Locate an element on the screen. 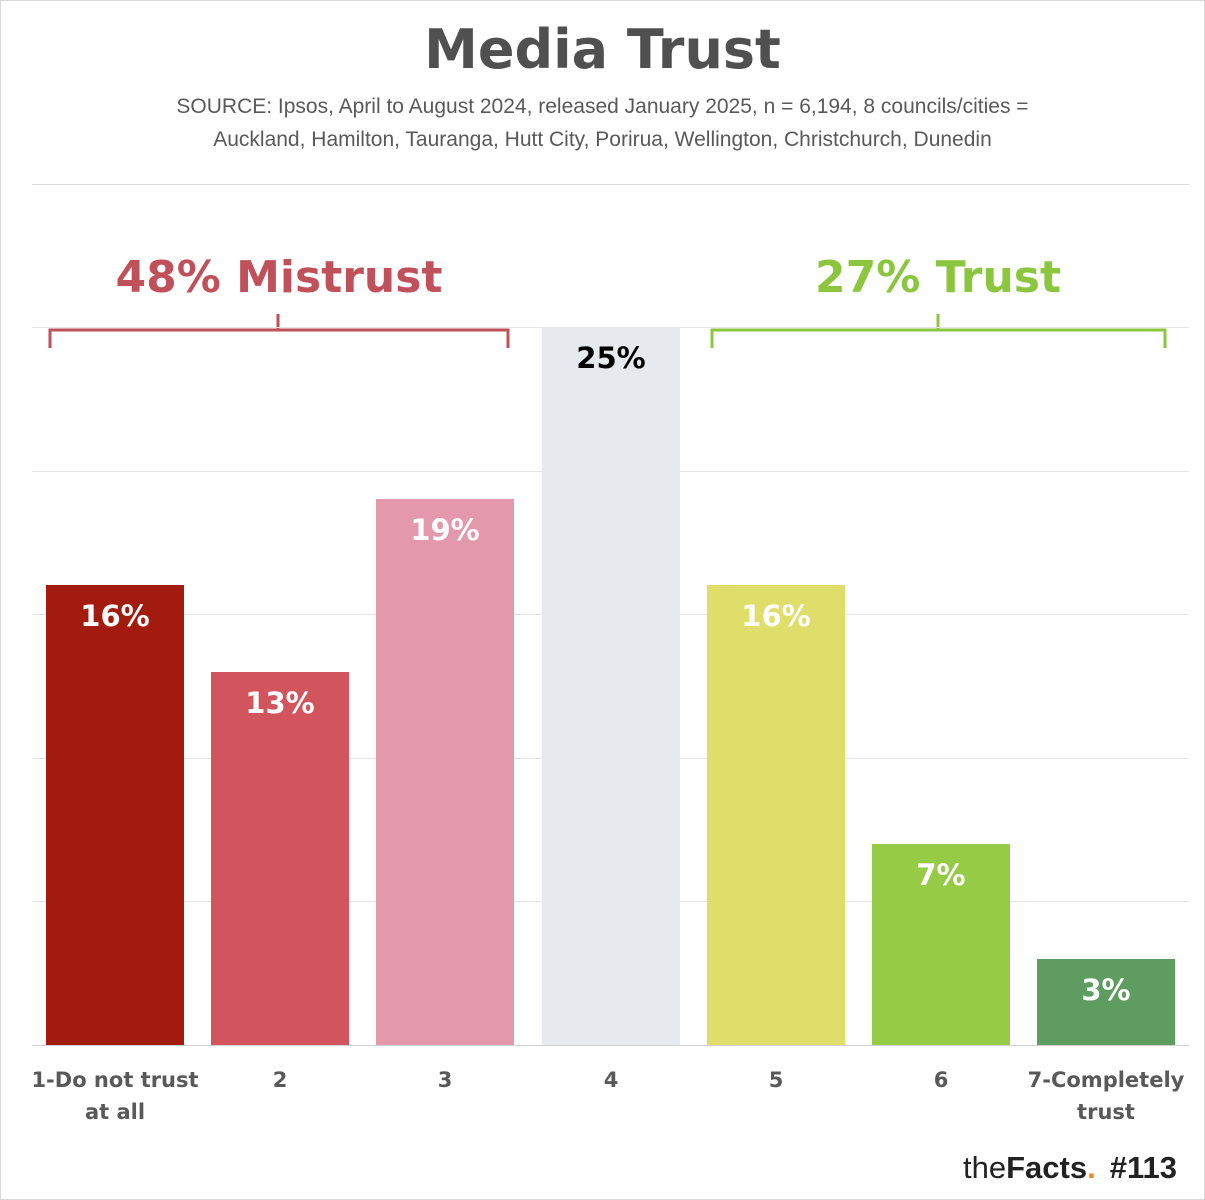  category-label: 2 is located at coordinates (280, 1080).